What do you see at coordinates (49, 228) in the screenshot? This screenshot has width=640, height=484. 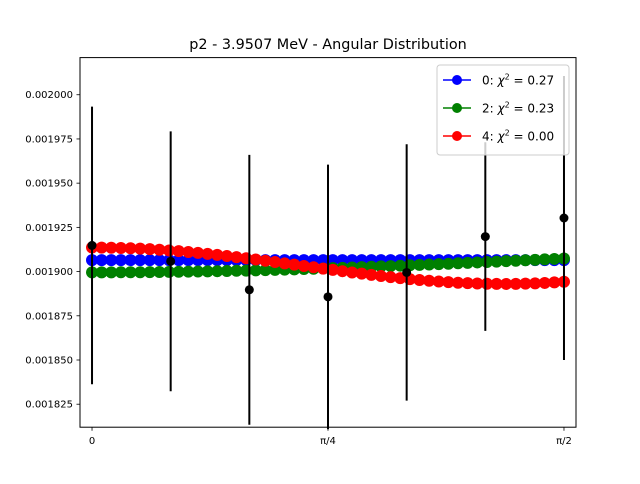 I see `y-tick-label: 0.001925` at bounding box center [49, 228].